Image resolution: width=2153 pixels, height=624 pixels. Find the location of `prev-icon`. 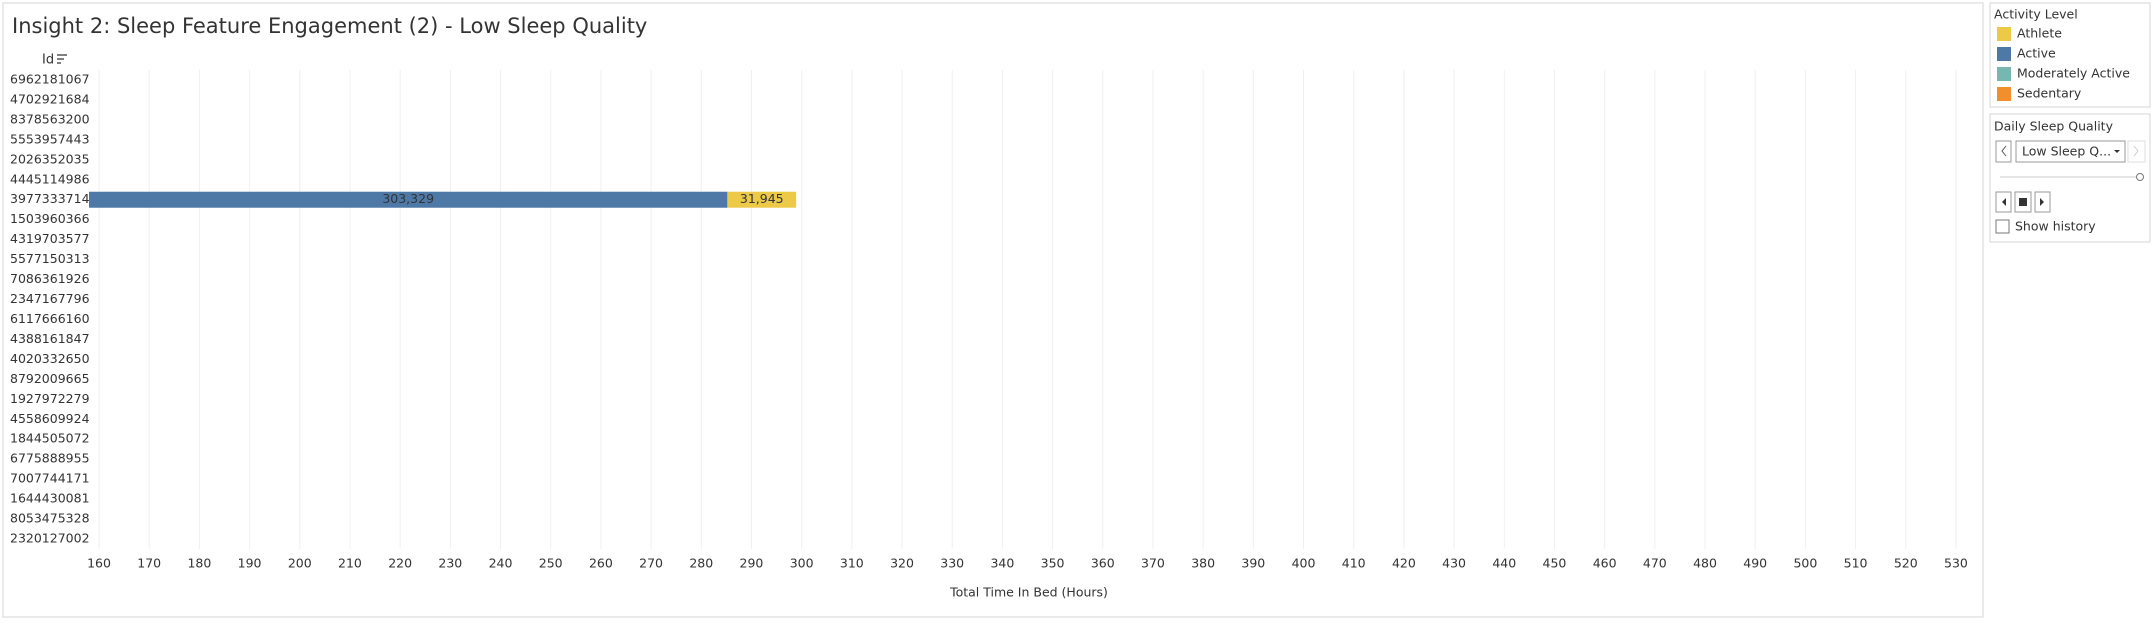

prev-icon is located at coordinates (2004, 151).